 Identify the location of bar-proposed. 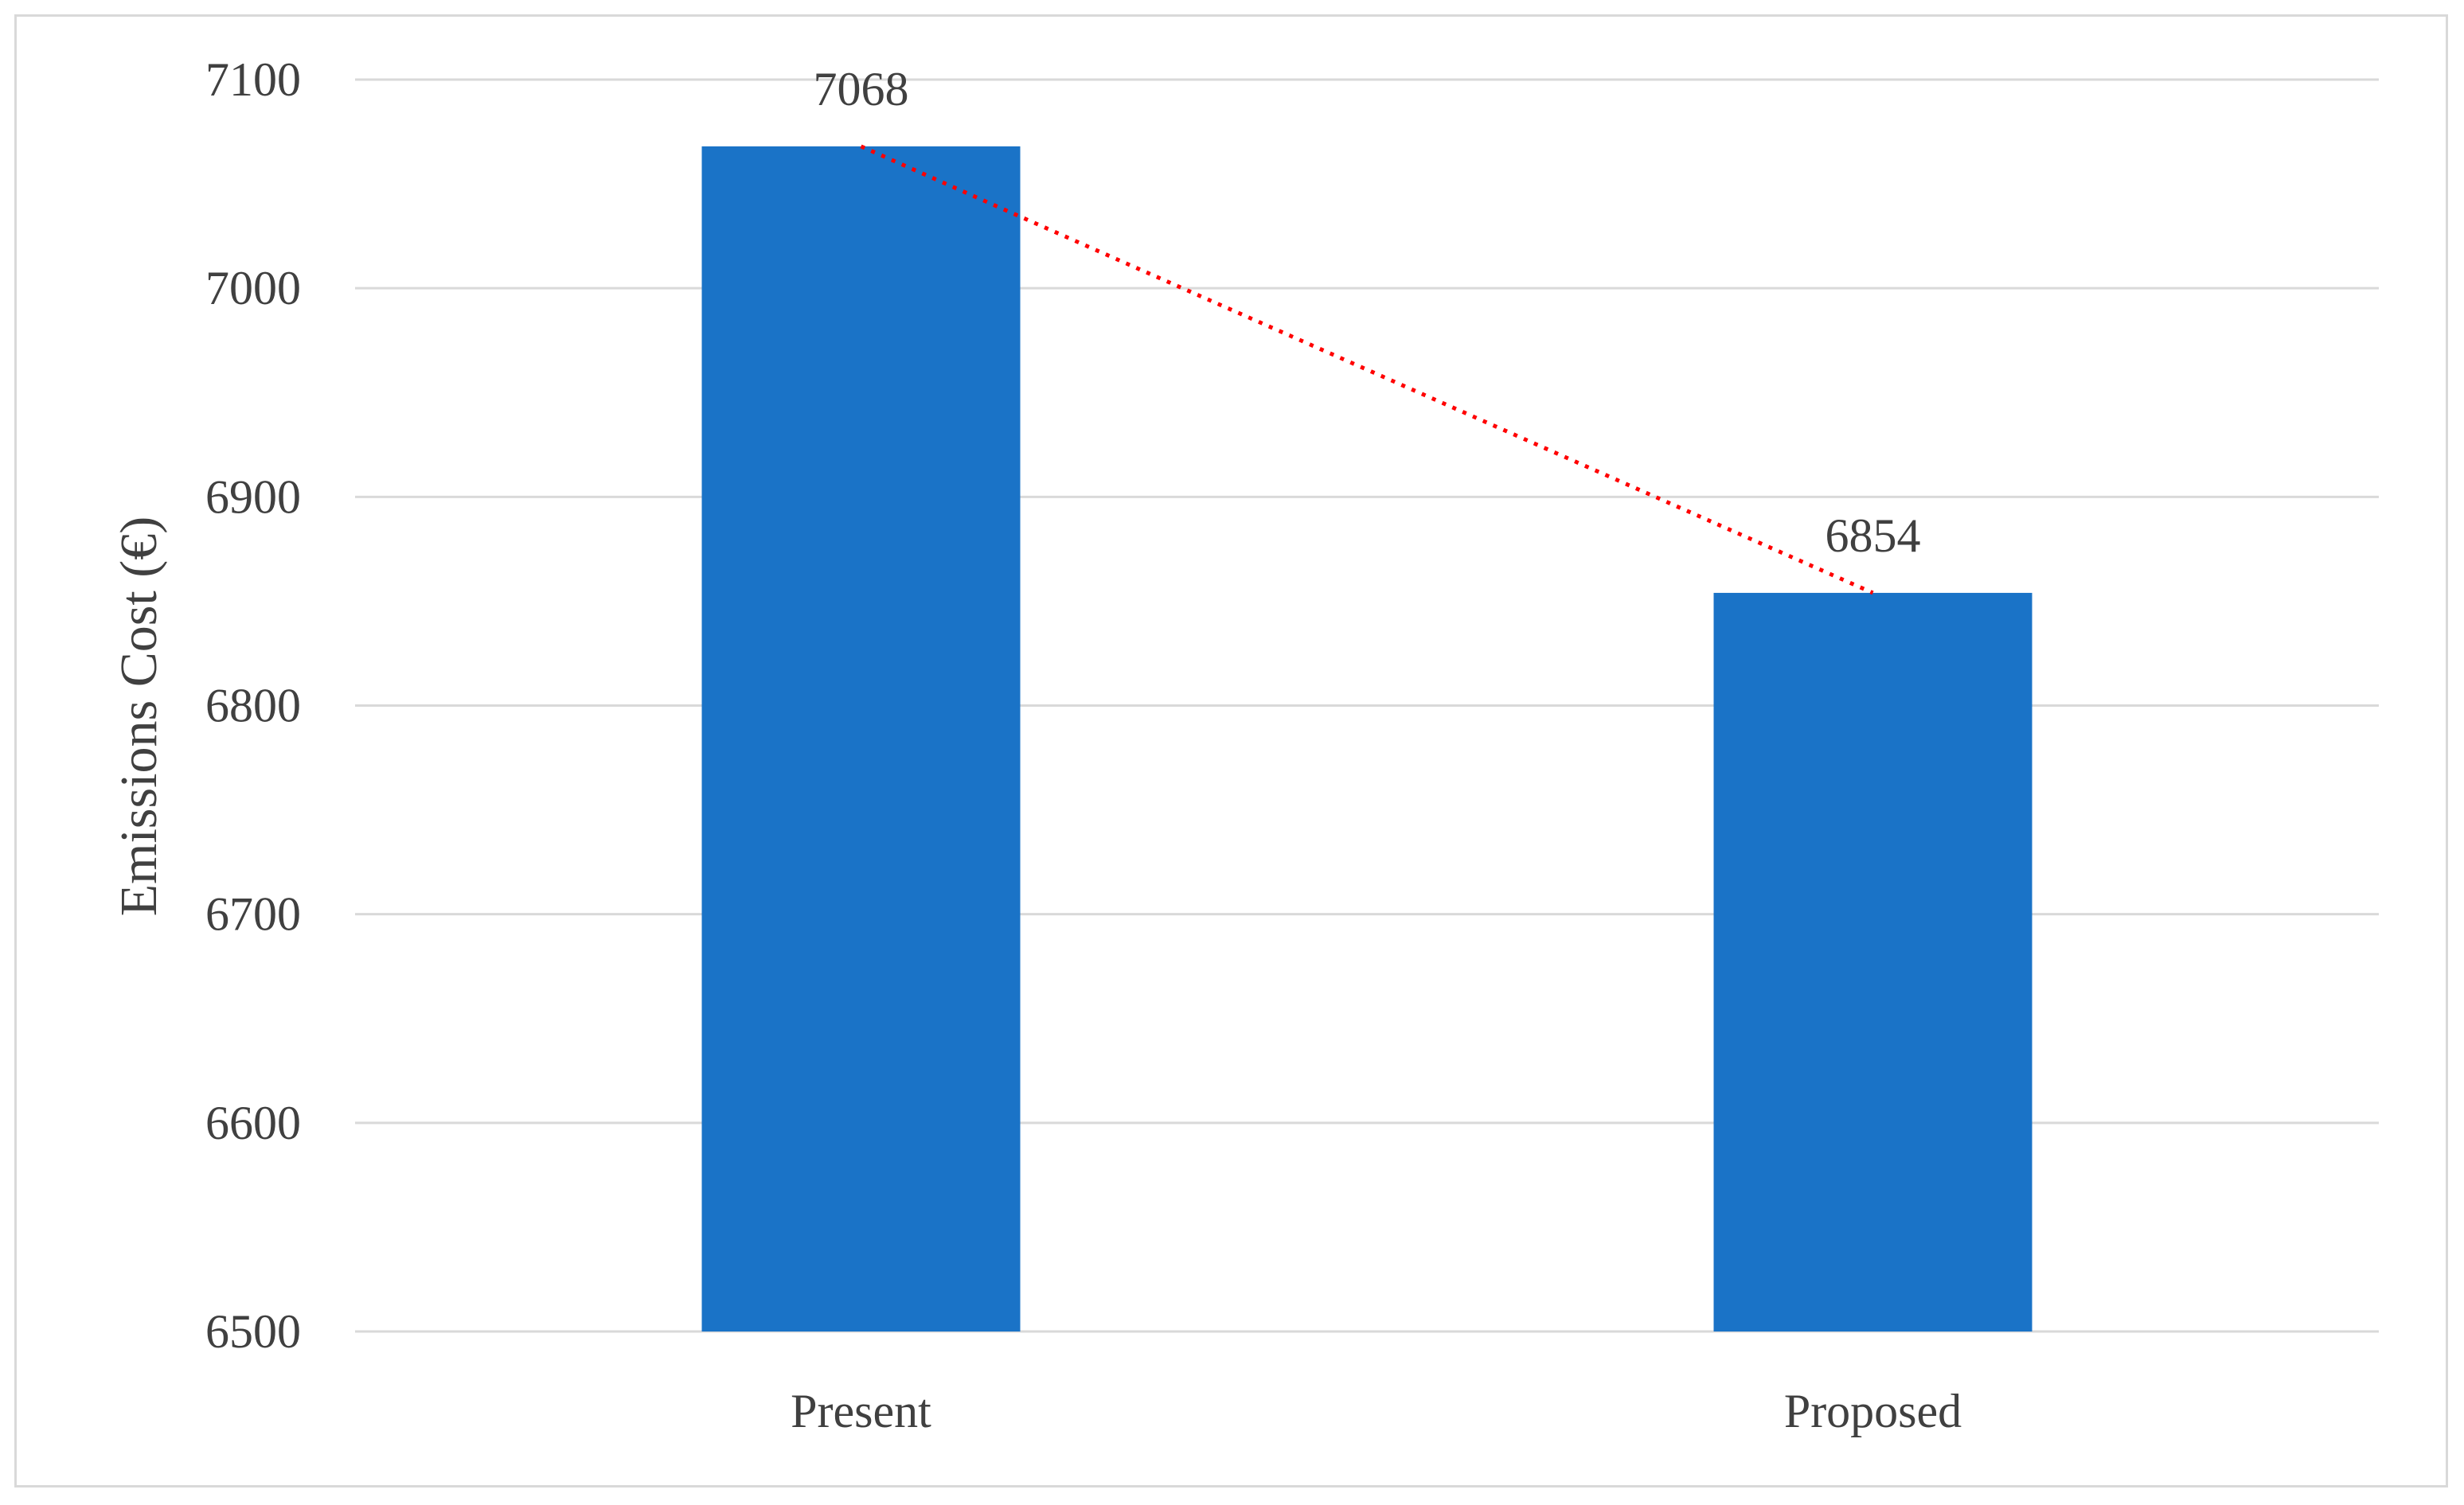
(1873, 961).